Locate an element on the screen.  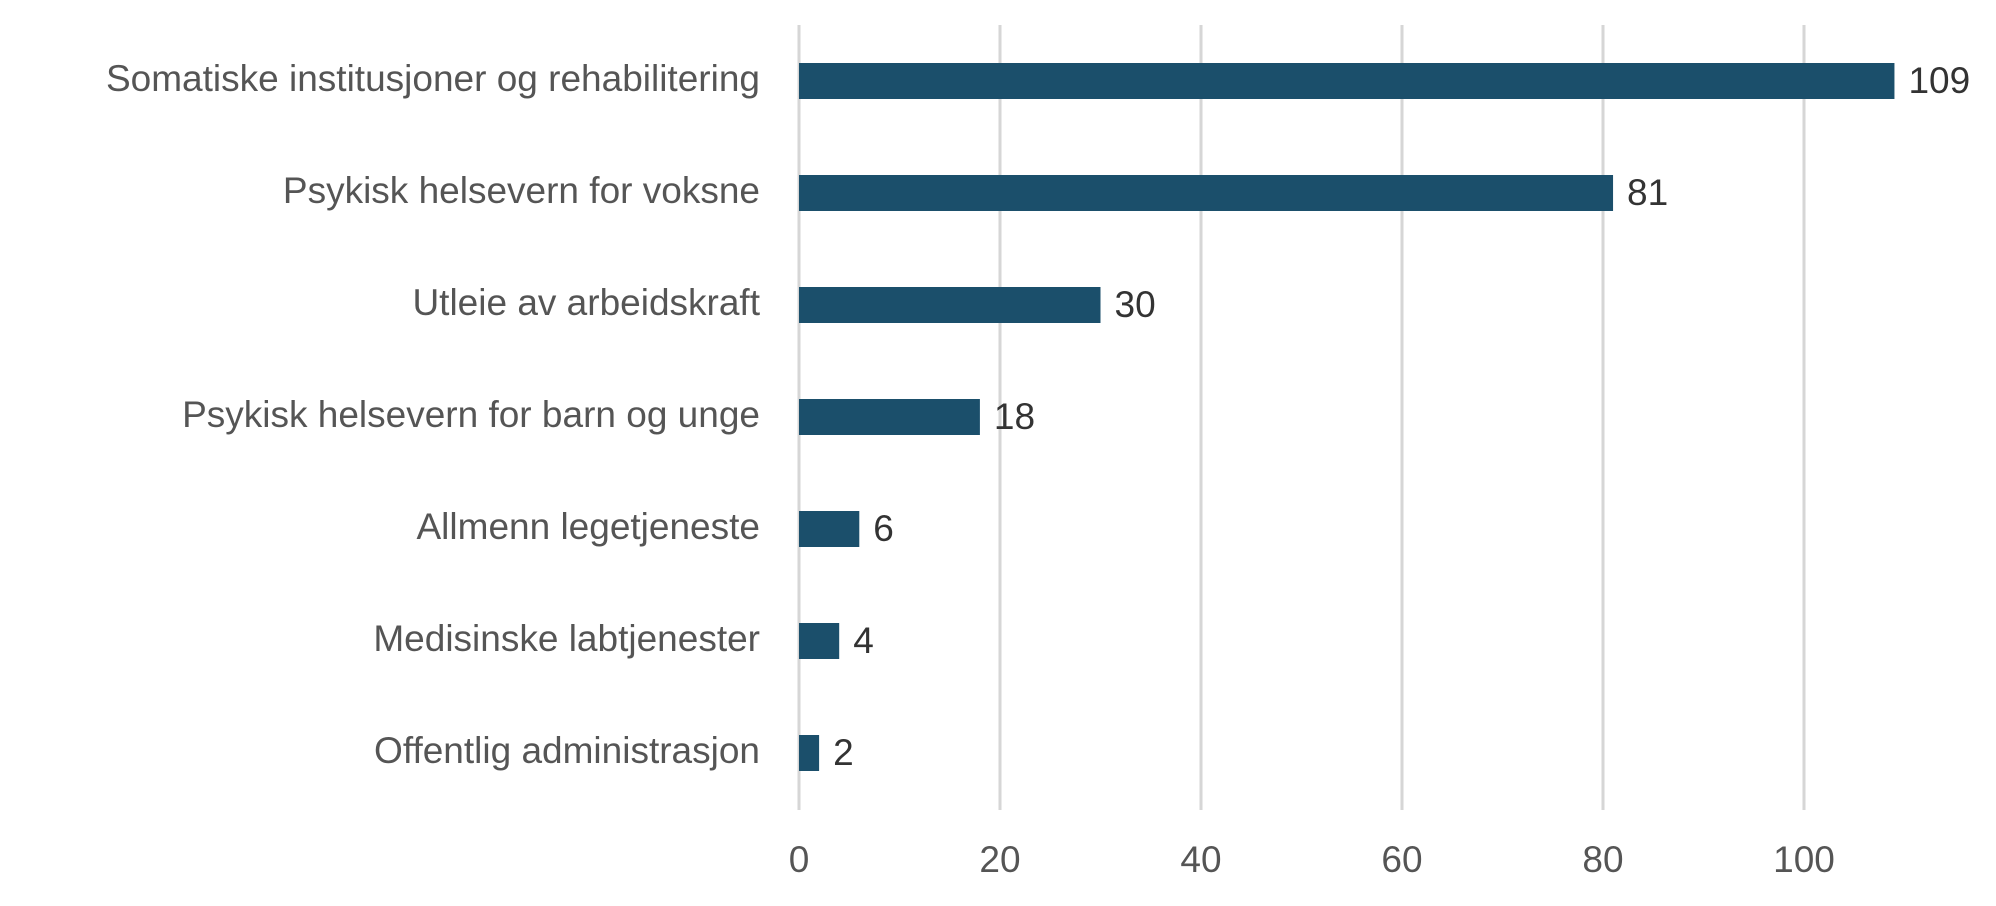
x-tick-label: 40 is located at coordinates (1200, 859).